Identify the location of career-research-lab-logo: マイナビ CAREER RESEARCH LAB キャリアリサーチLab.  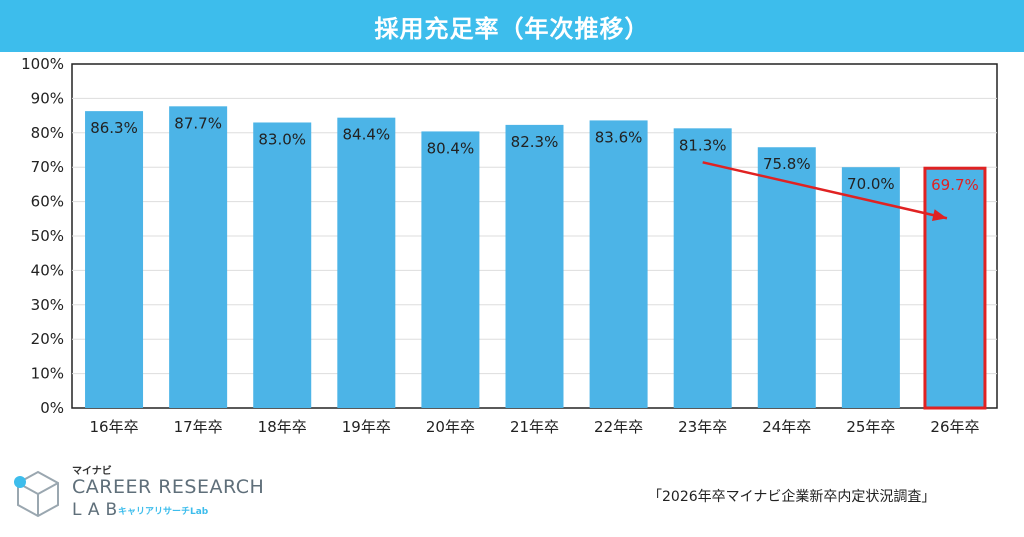
(137, 494).